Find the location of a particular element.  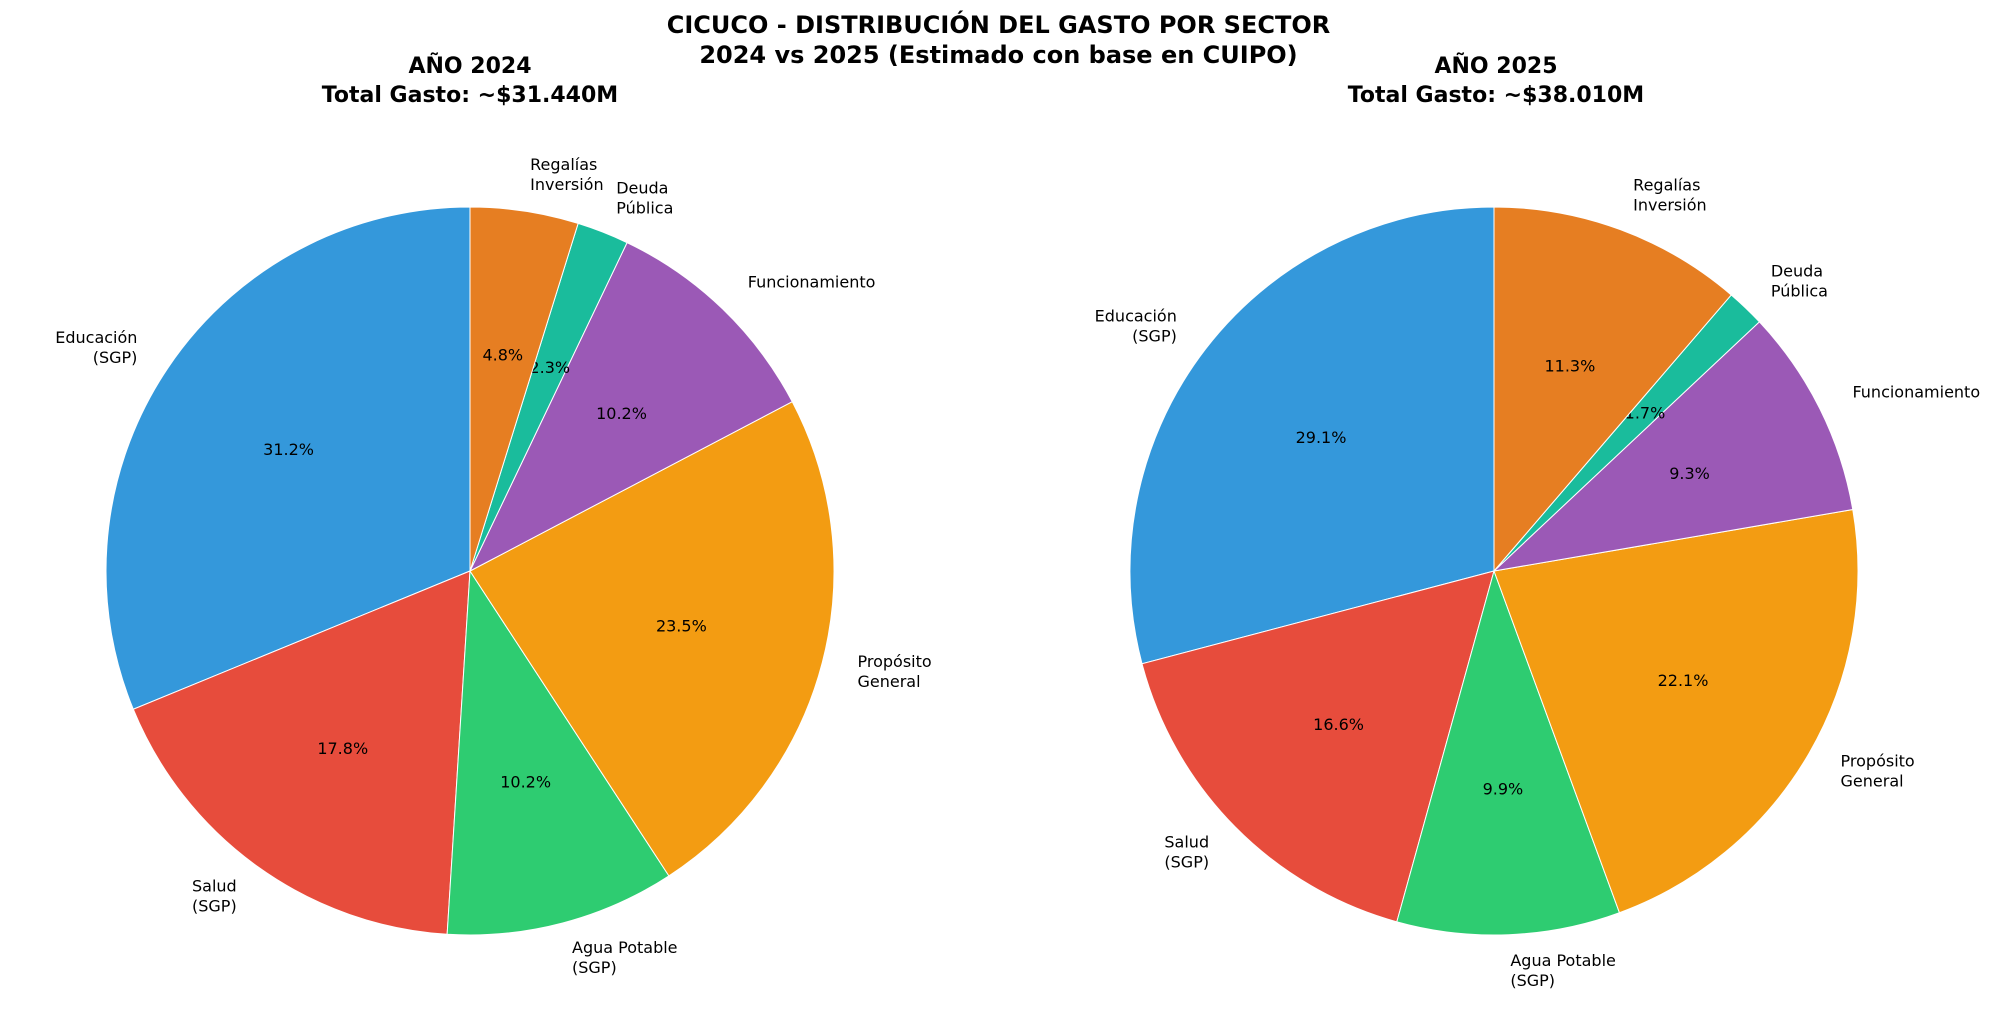

category-label-2024-funcionamiento: Funcionamiento is located at coordinates (812, 282).